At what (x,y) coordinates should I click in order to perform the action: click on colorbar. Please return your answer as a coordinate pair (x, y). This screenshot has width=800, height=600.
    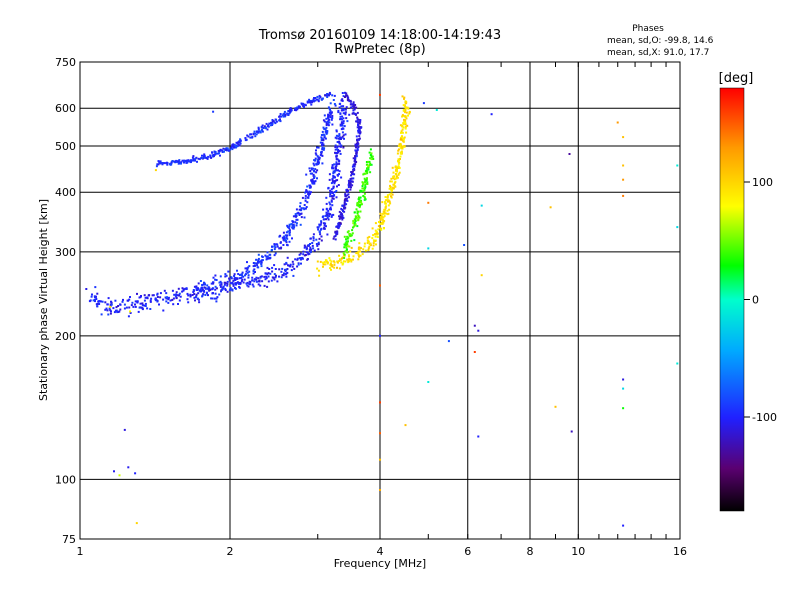
    Looking at the image, I should click on (732, 299).